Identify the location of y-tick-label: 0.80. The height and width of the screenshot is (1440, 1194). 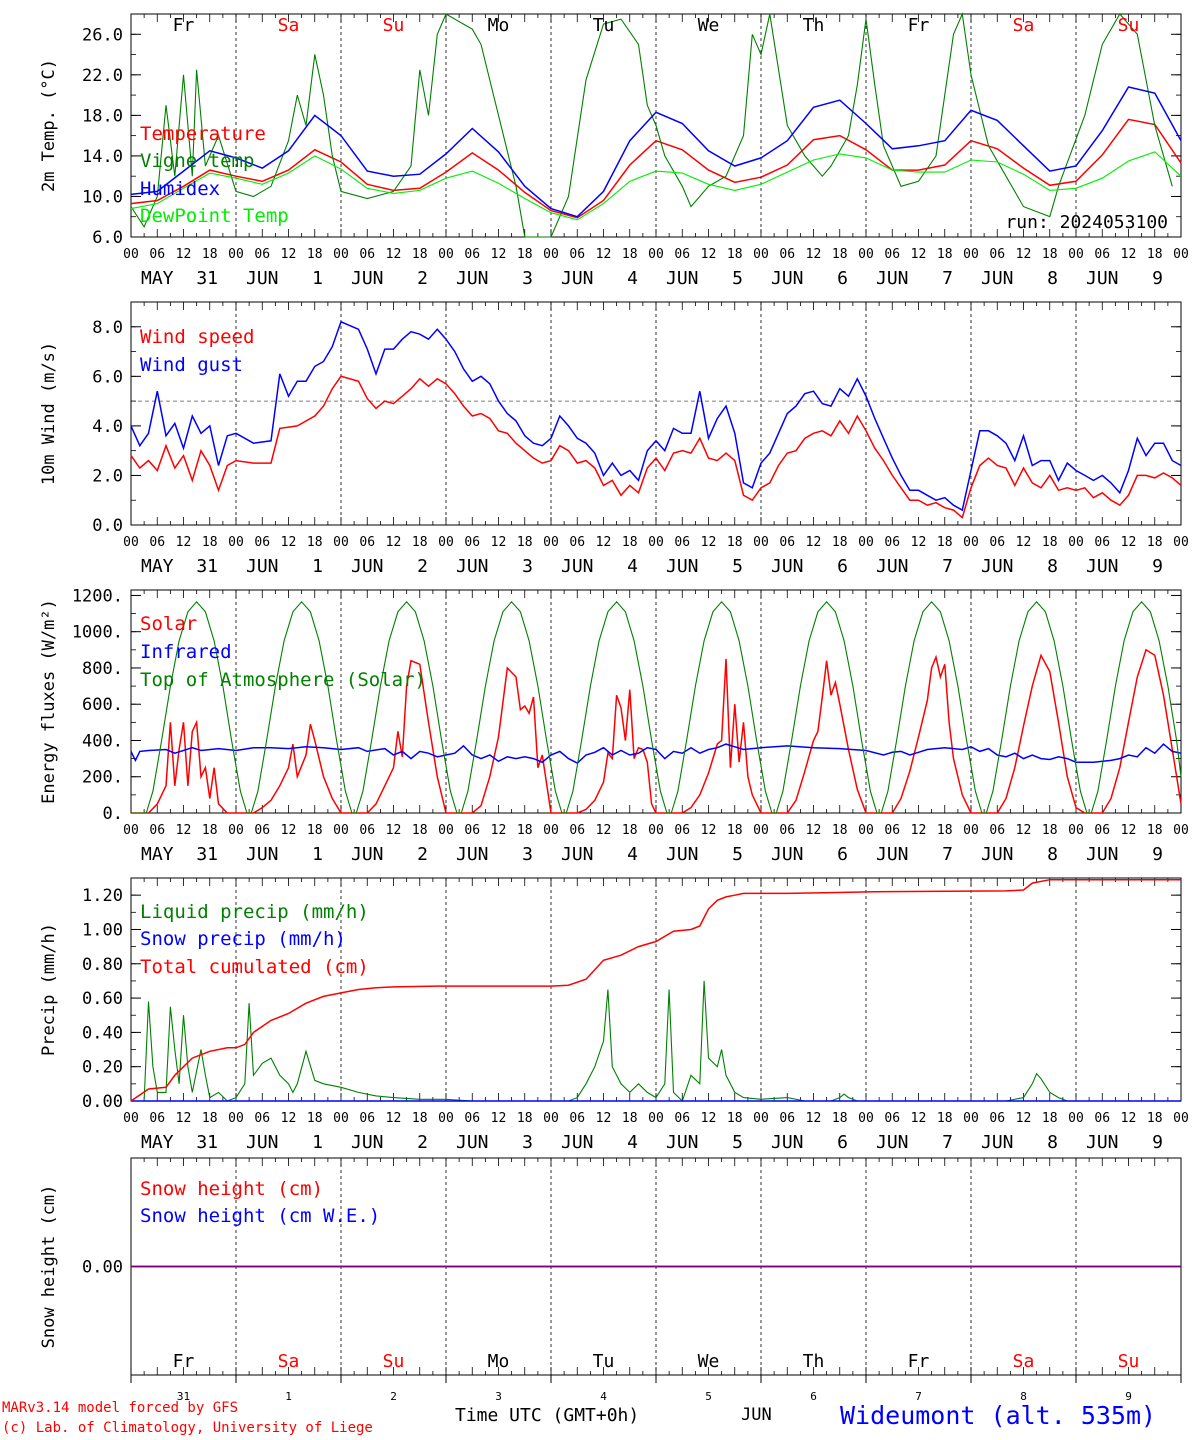
(102, 965).